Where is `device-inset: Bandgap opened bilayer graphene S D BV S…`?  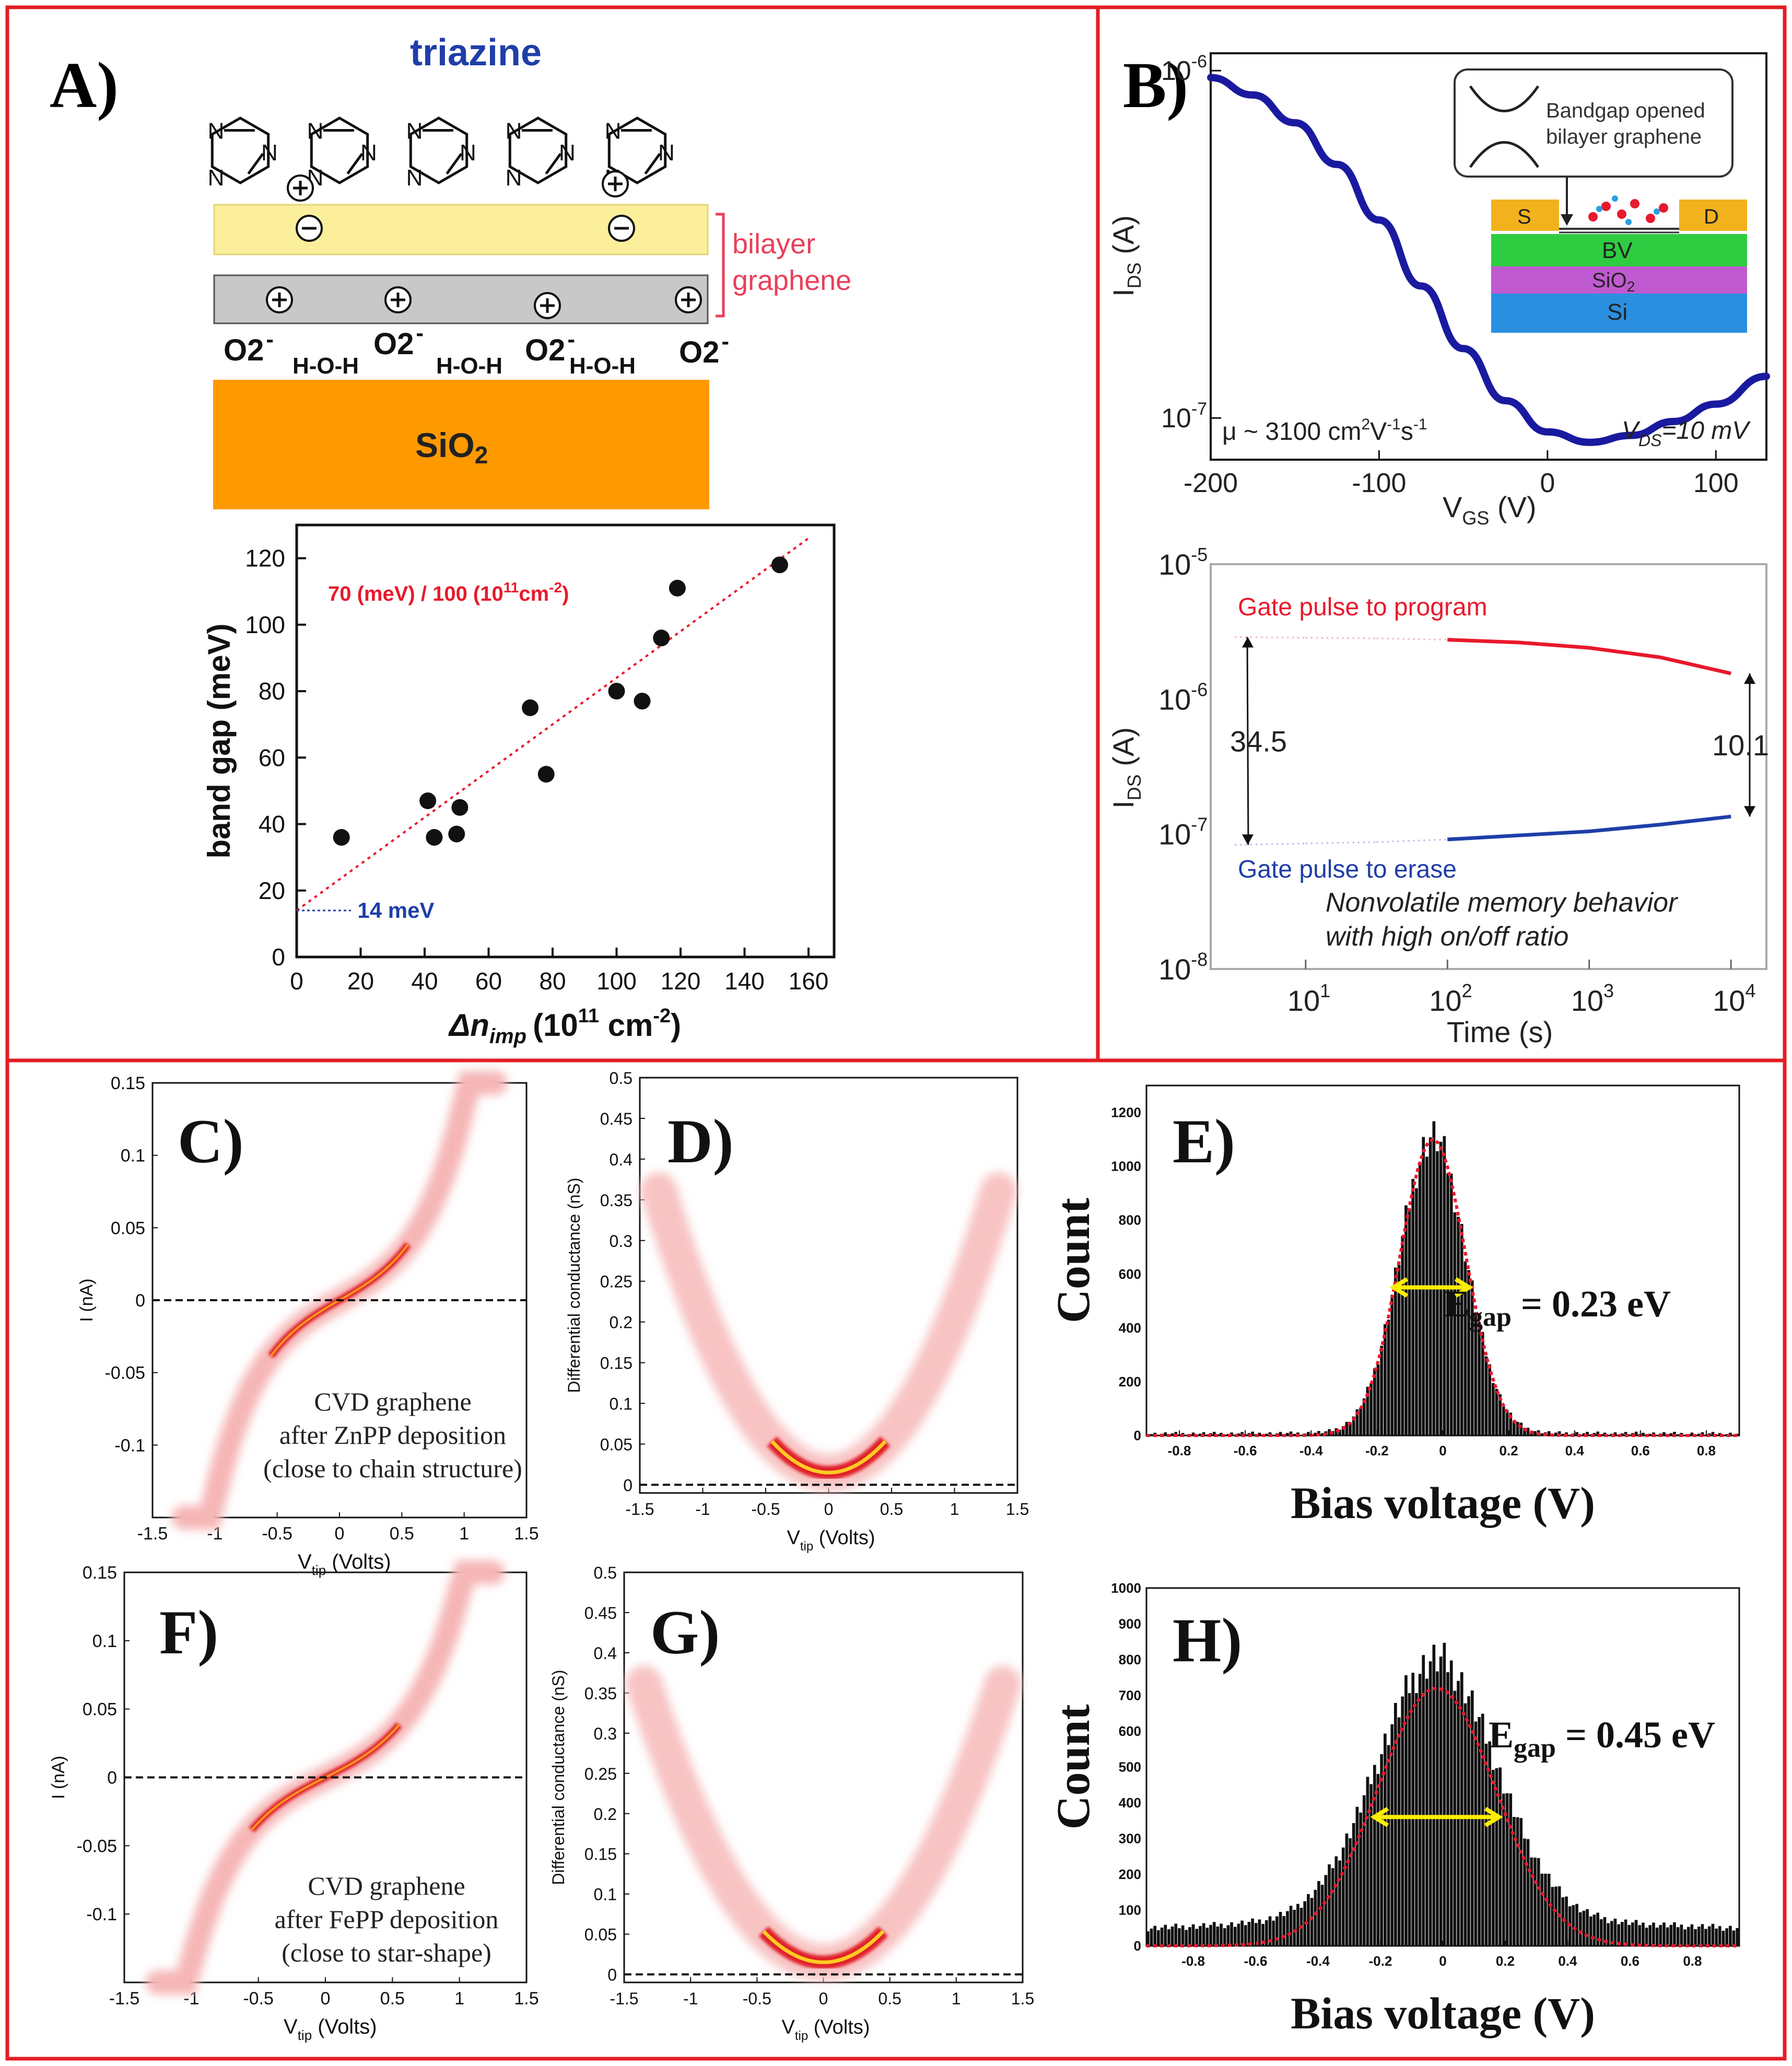 device-inset: Bandgap opened bilayer graphene S D BV S… is located at coordinates (1600, 201).